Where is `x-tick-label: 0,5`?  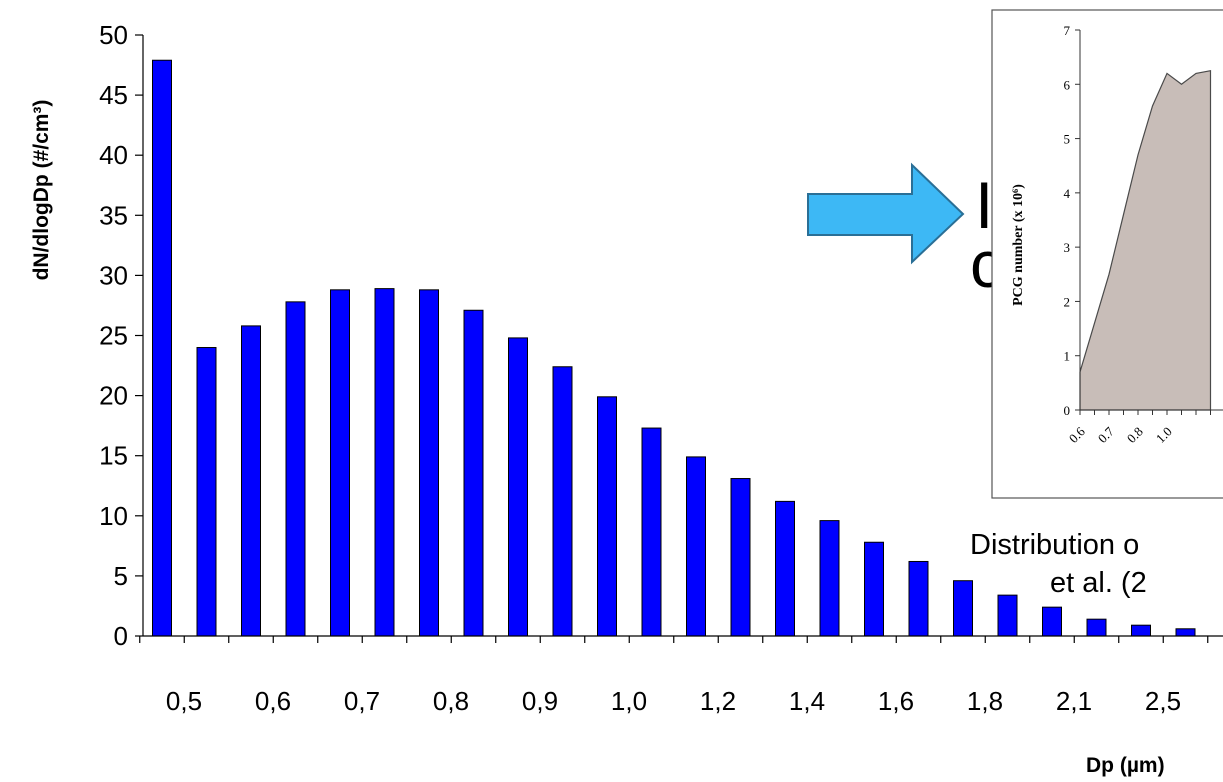 x-tick-label: 0,5 is located at coordinates (184, 701).